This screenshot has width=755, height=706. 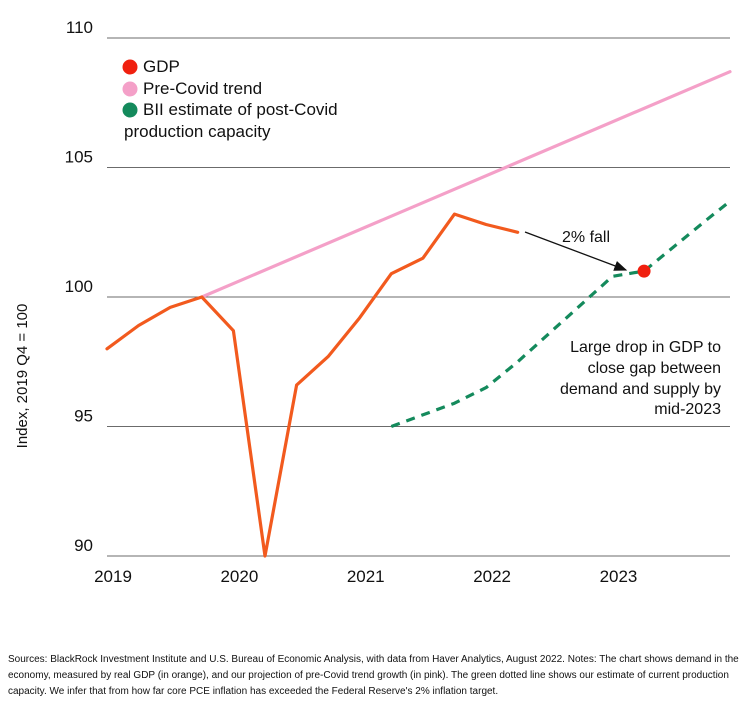 I want to click on y-axis-title: Index, 2019 Q4 = 100, so click(x=22, y=376).